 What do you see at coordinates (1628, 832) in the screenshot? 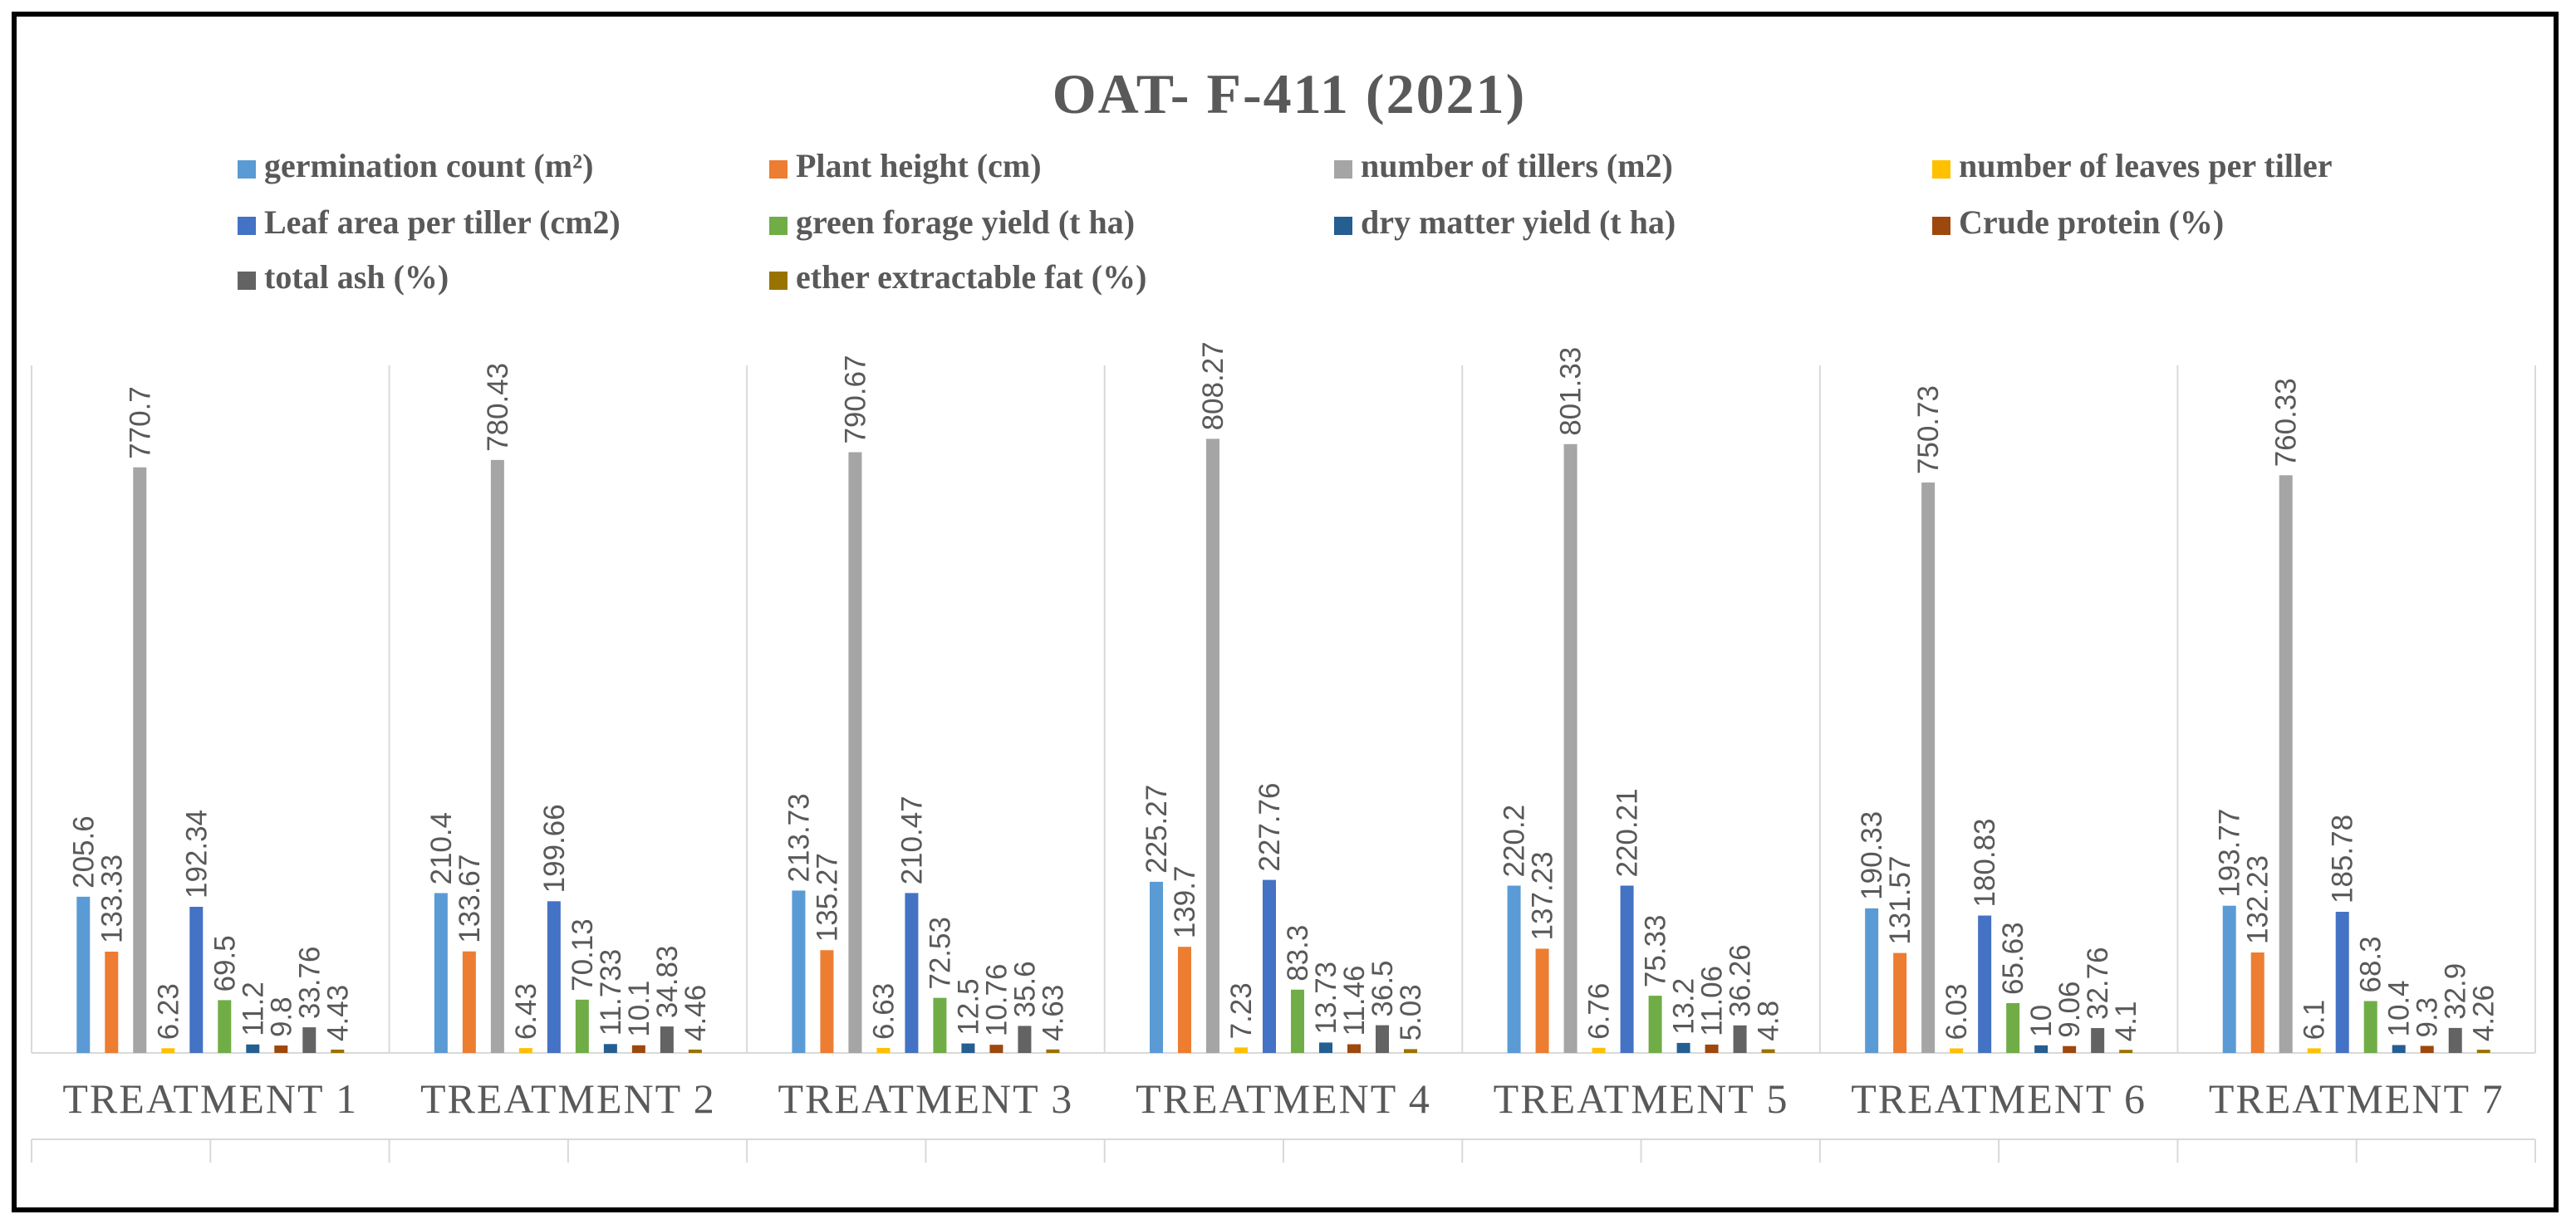
I see `data-label: 220.21` at bounding box center [1628, 832].